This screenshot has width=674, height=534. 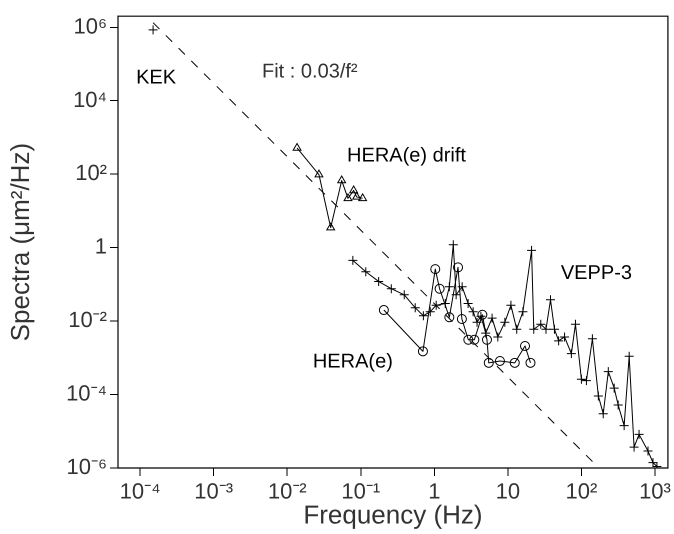 What do you see at coordinates (508, 491) in the screenshot?
I see `x-tick-label: 10` at bounding box center [508, 491].